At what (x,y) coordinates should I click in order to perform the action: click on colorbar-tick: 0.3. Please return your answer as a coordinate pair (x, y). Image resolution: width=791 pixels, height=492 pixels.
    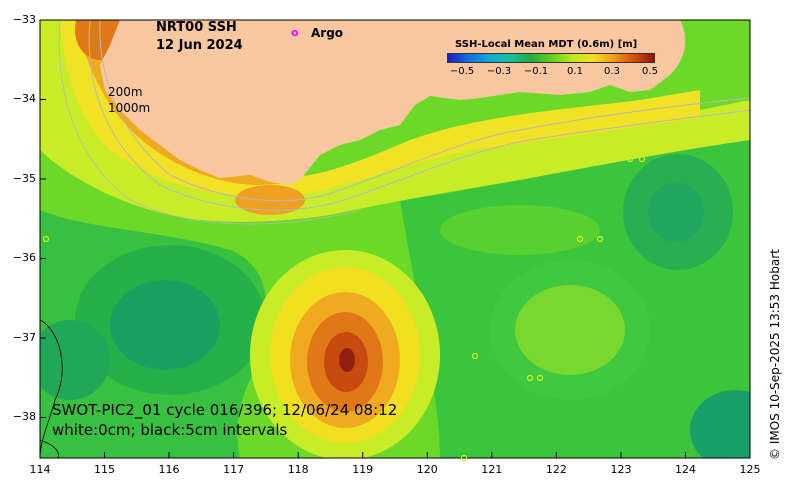
    Looking at the image, I should click on (612, 71).